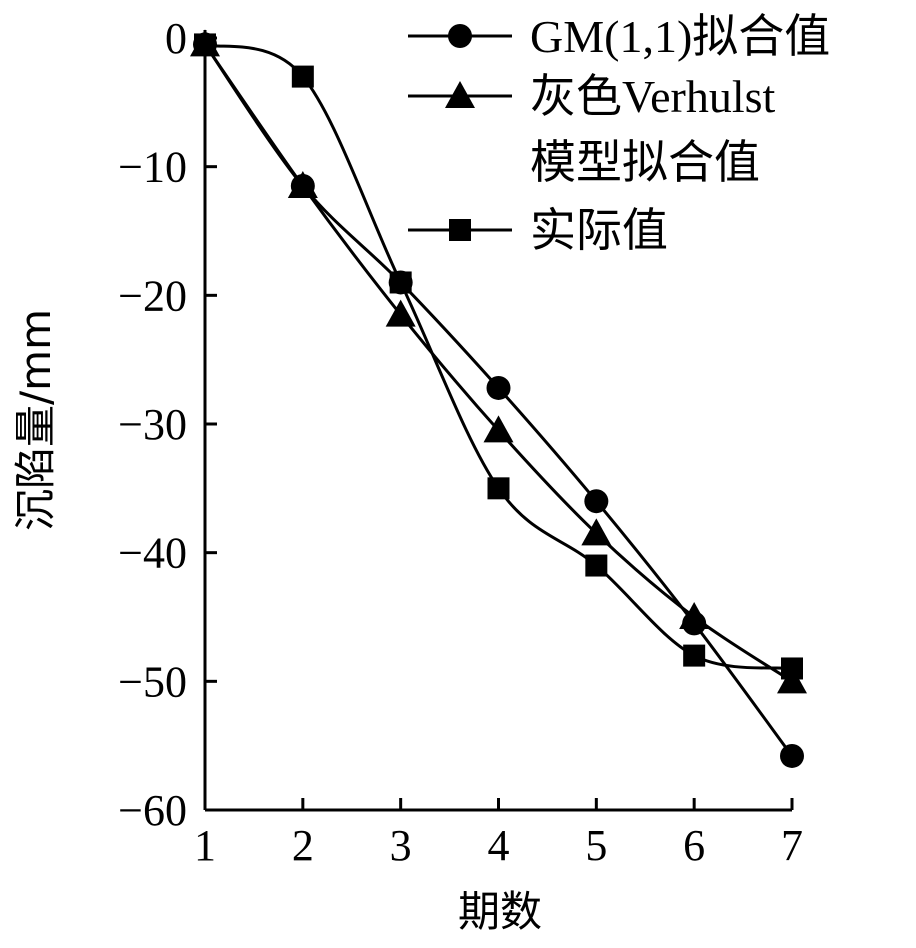 This screenshot has height=948, width=916. What do you see at coordinates (499, 845) in the screenshot?
I see `x-tick-label: 4` at bounding box center [499, 845].